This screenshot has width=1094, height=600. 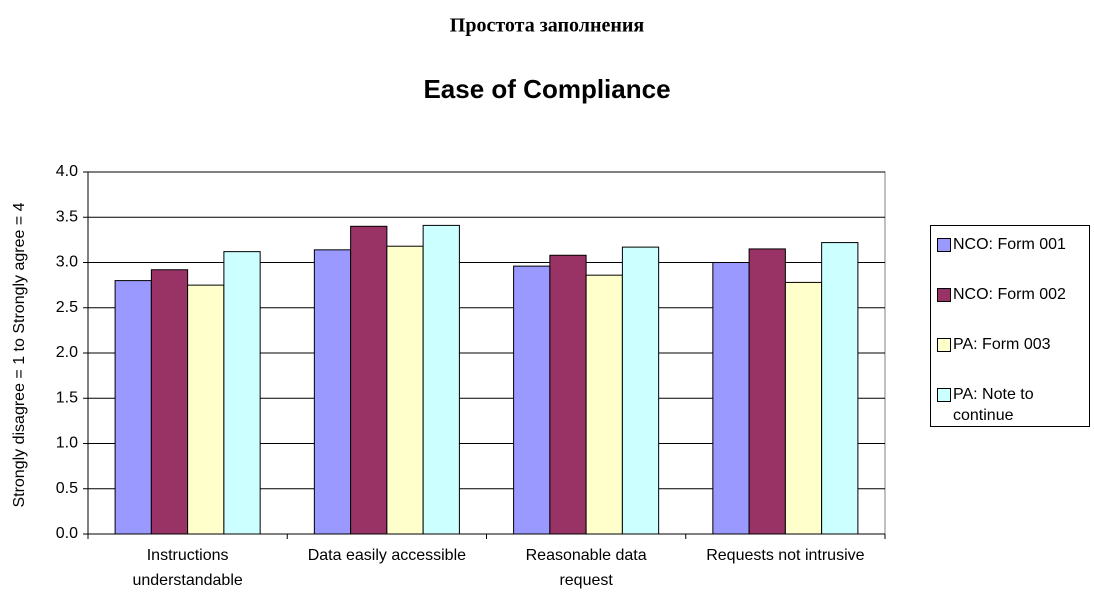 I want to click on legend-label: PA: Note to continue, so click(x=993, y=405).